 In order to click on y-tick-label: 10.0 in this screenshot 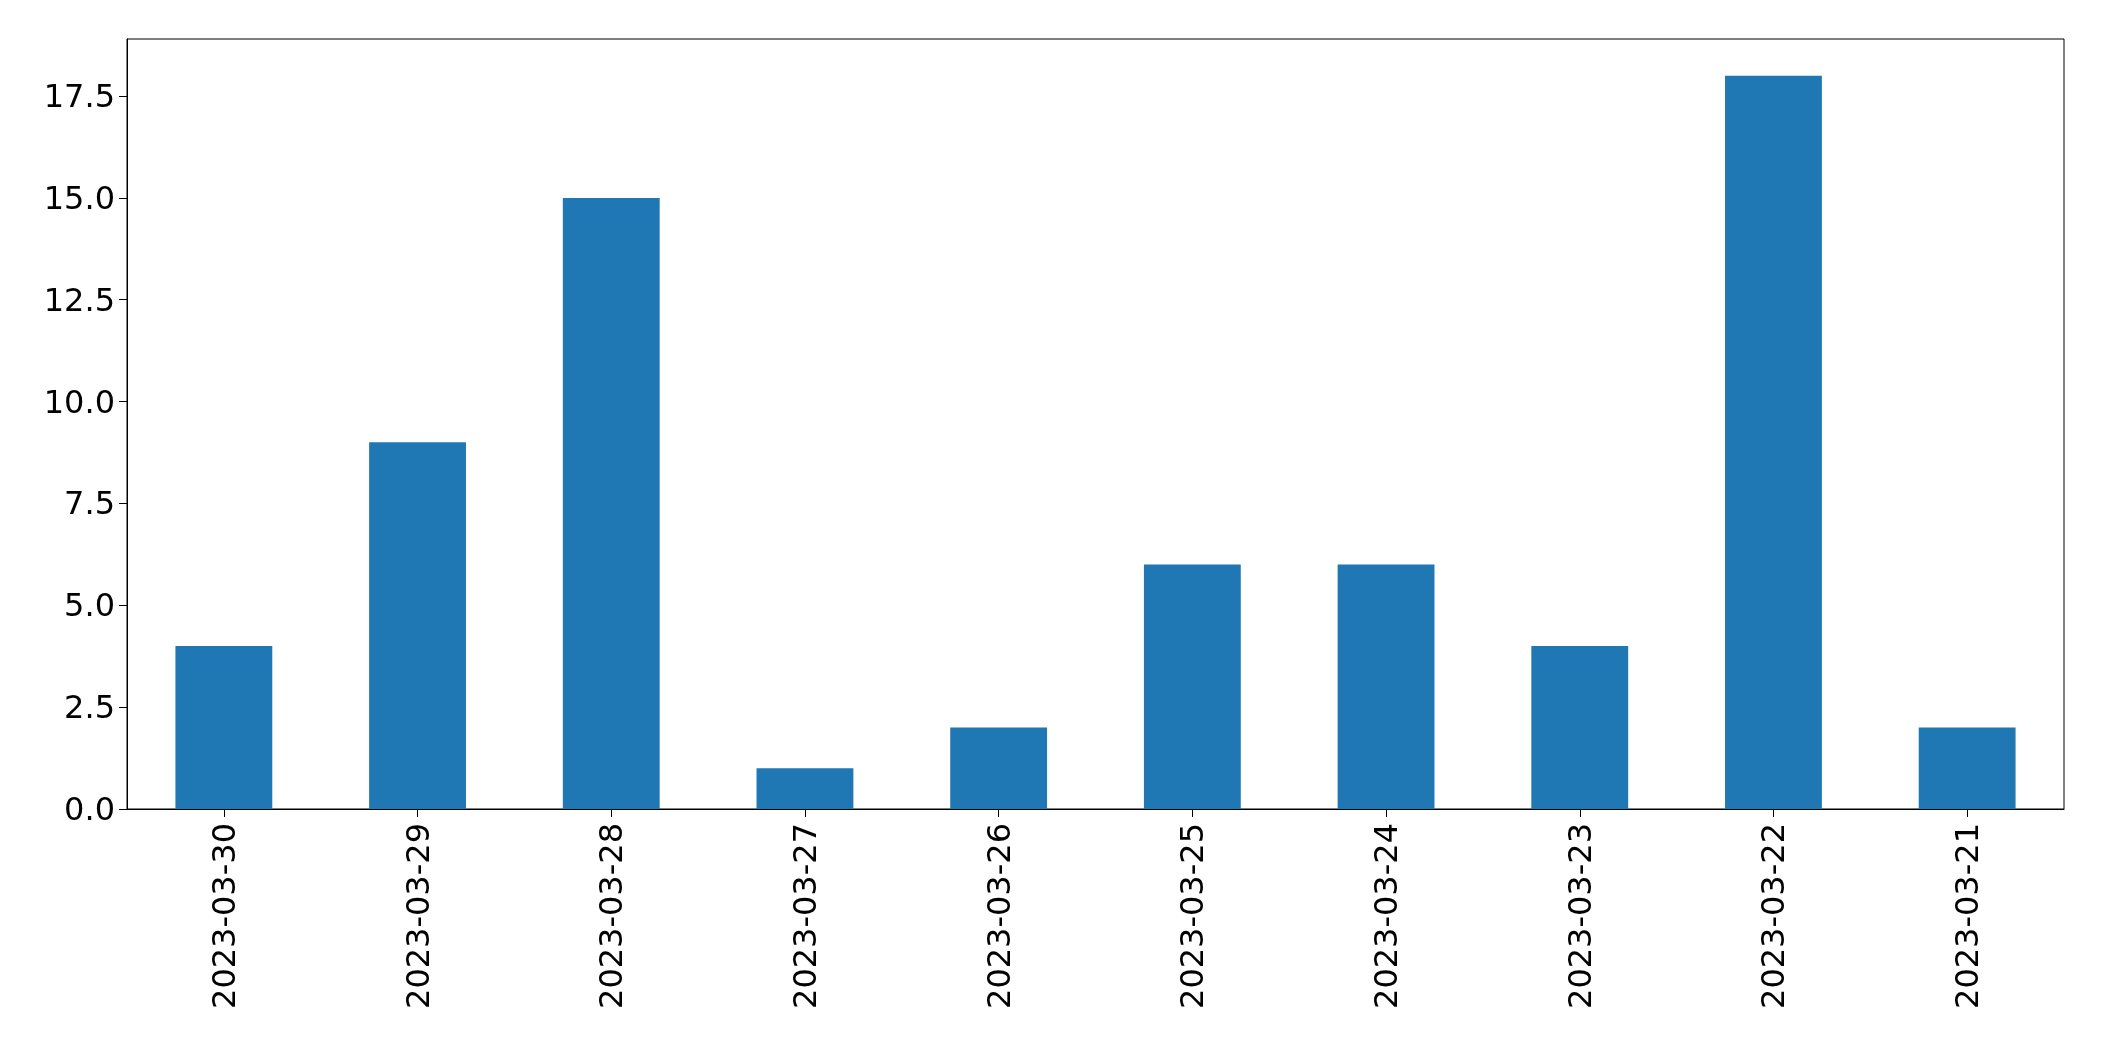, I will do `click(79, 401)`.